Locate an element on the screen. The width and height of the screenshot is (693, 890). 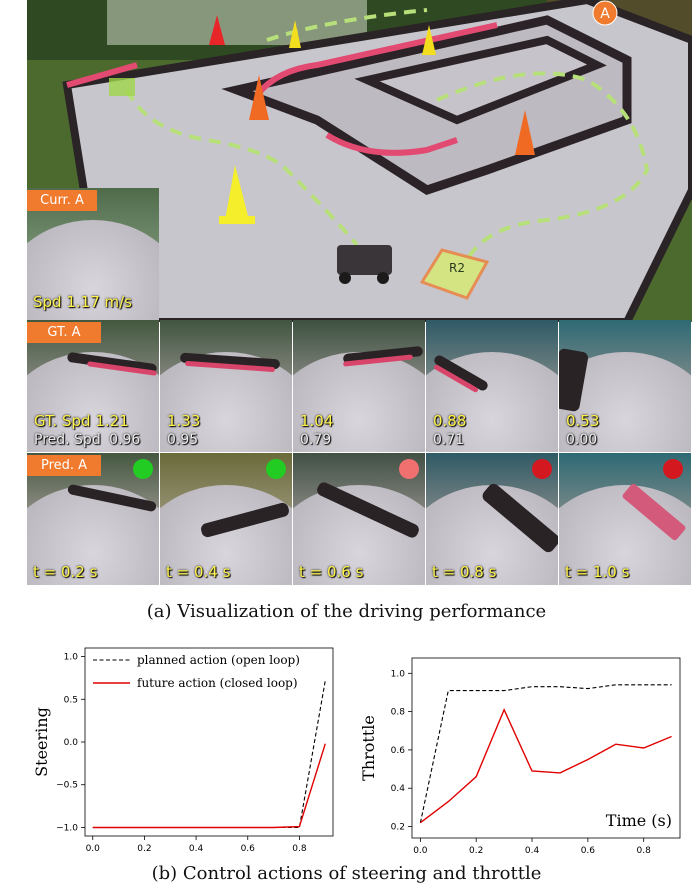
current-speed-text: Spd 1.17 m/s is located at coordinates (82, 302).